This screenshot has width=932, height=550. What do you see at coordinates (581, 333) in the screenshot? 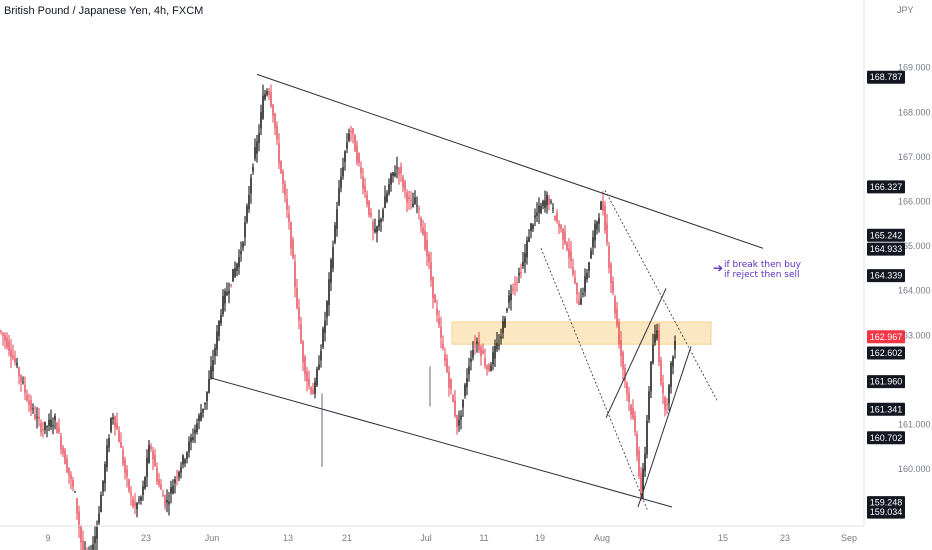
I see `decision-zone-rect` at bounding box center [581, 333].